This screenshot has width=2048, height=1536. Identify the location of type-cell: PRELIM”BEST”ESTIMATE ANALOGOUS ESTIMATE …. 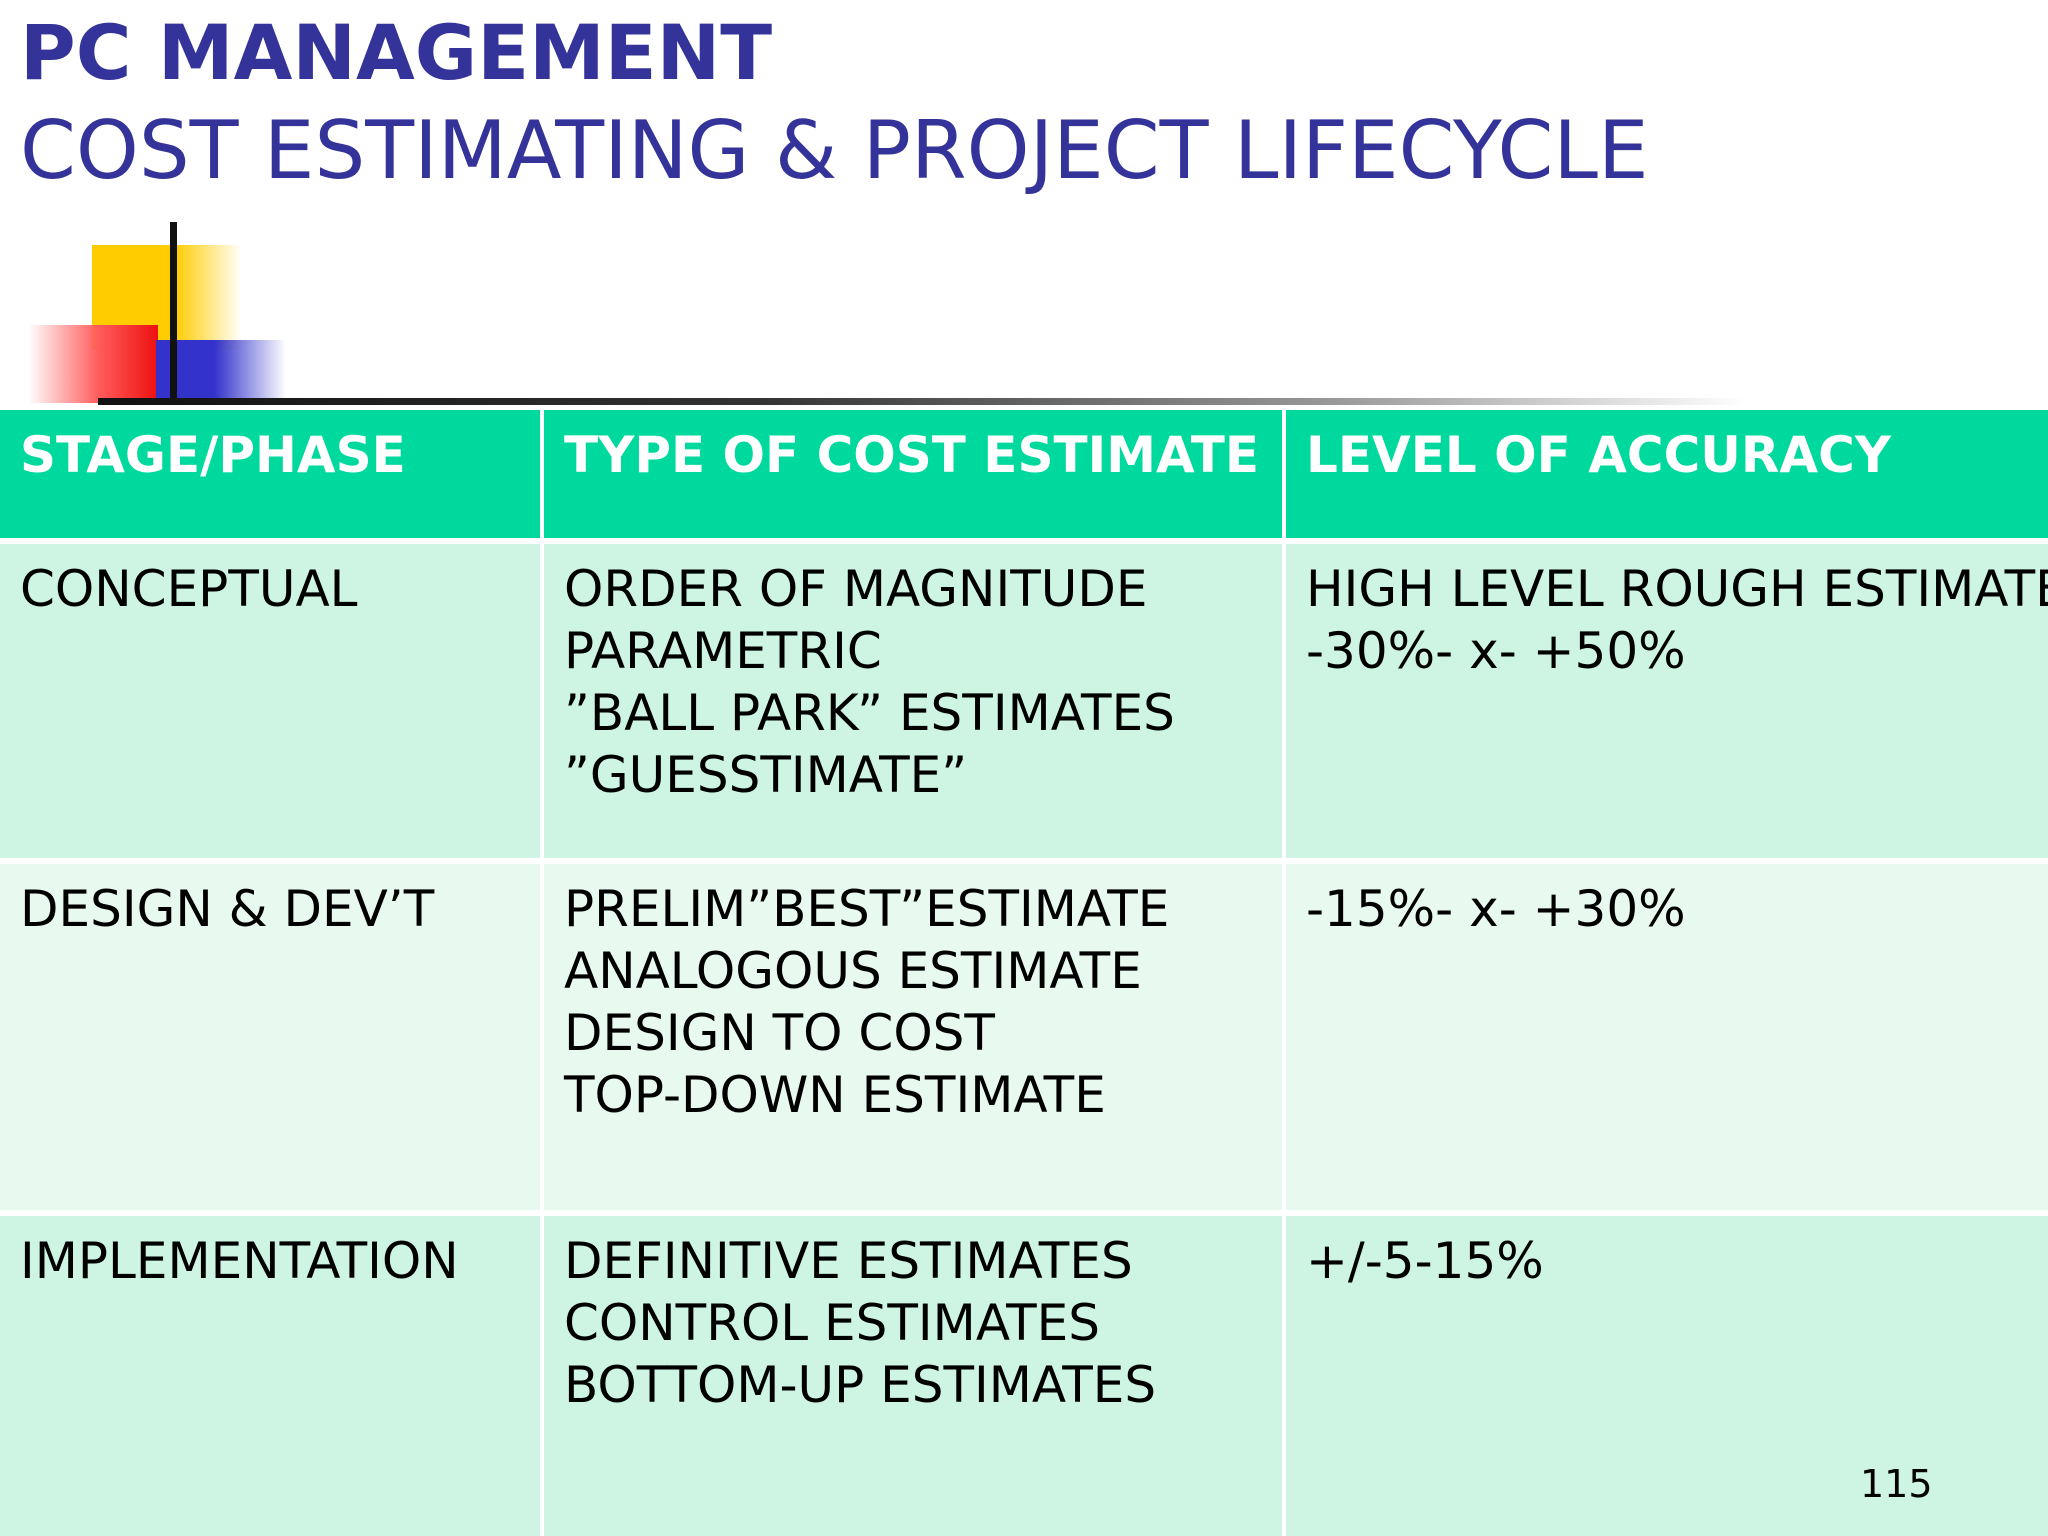
(913, 1037).